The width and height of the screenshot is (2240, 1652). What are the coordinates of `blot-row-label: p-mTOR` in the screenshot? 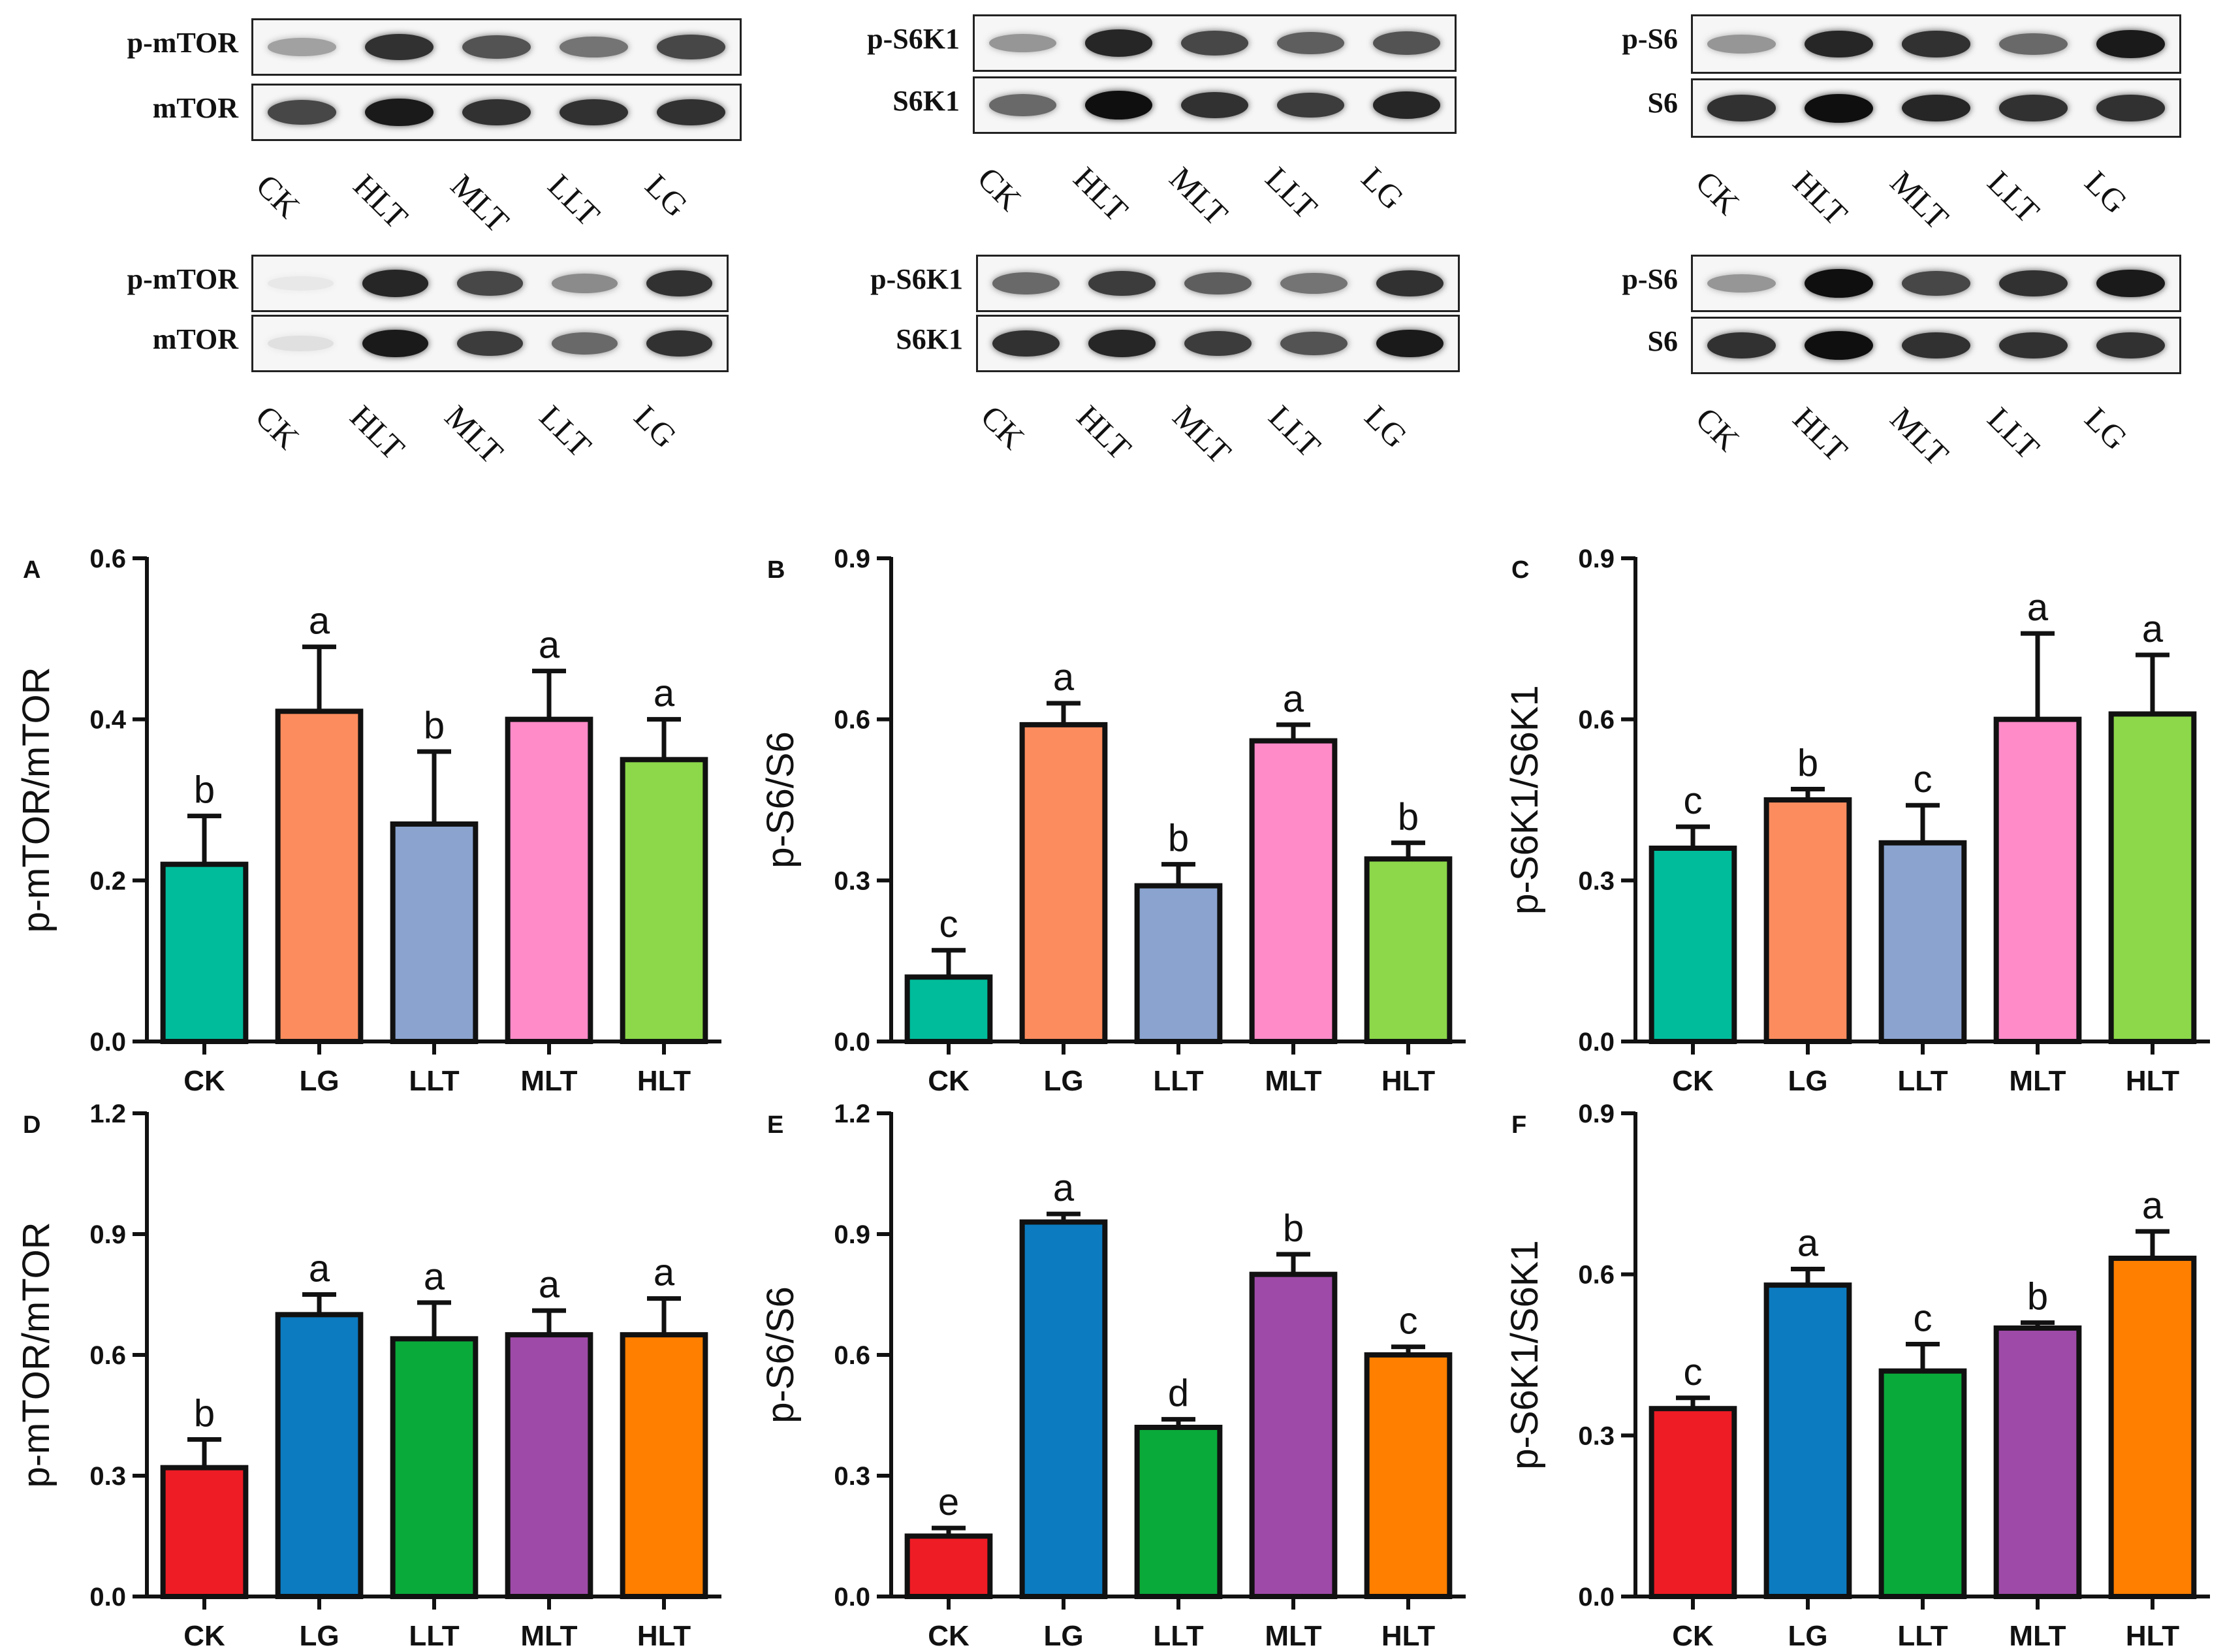 It's located at (182, 279).